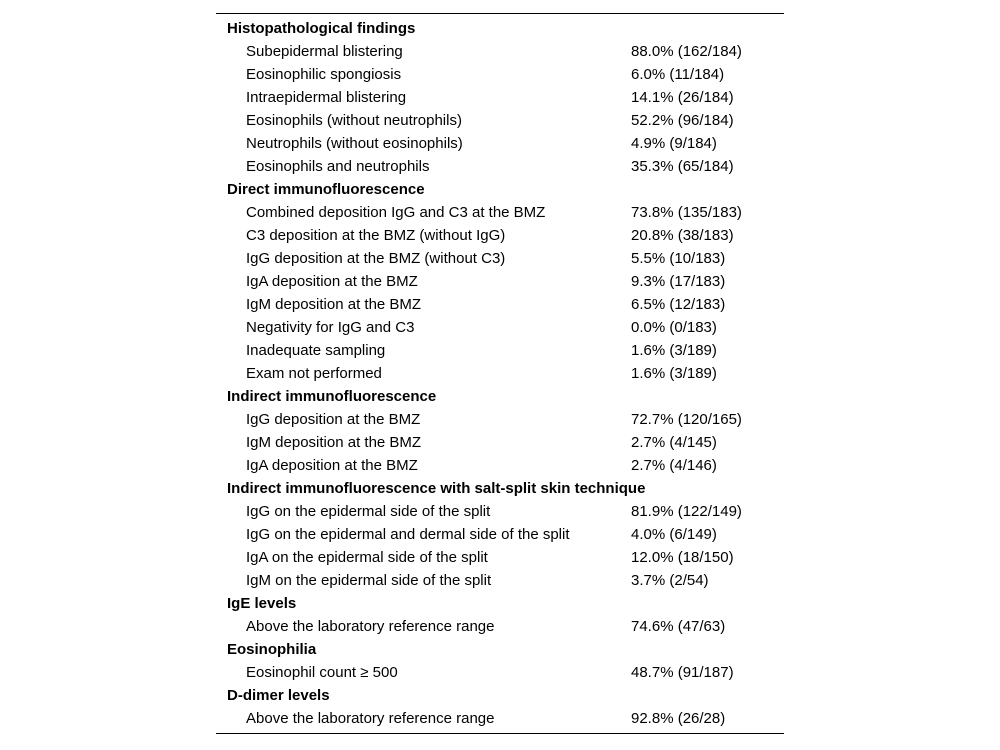 The width and height of the screenshot is (1000, 750). What do you see at coordinates (326, 189) in the screenshot?
I see `section-title: Direct immunofluorescence` at bounding box center [326, 189].